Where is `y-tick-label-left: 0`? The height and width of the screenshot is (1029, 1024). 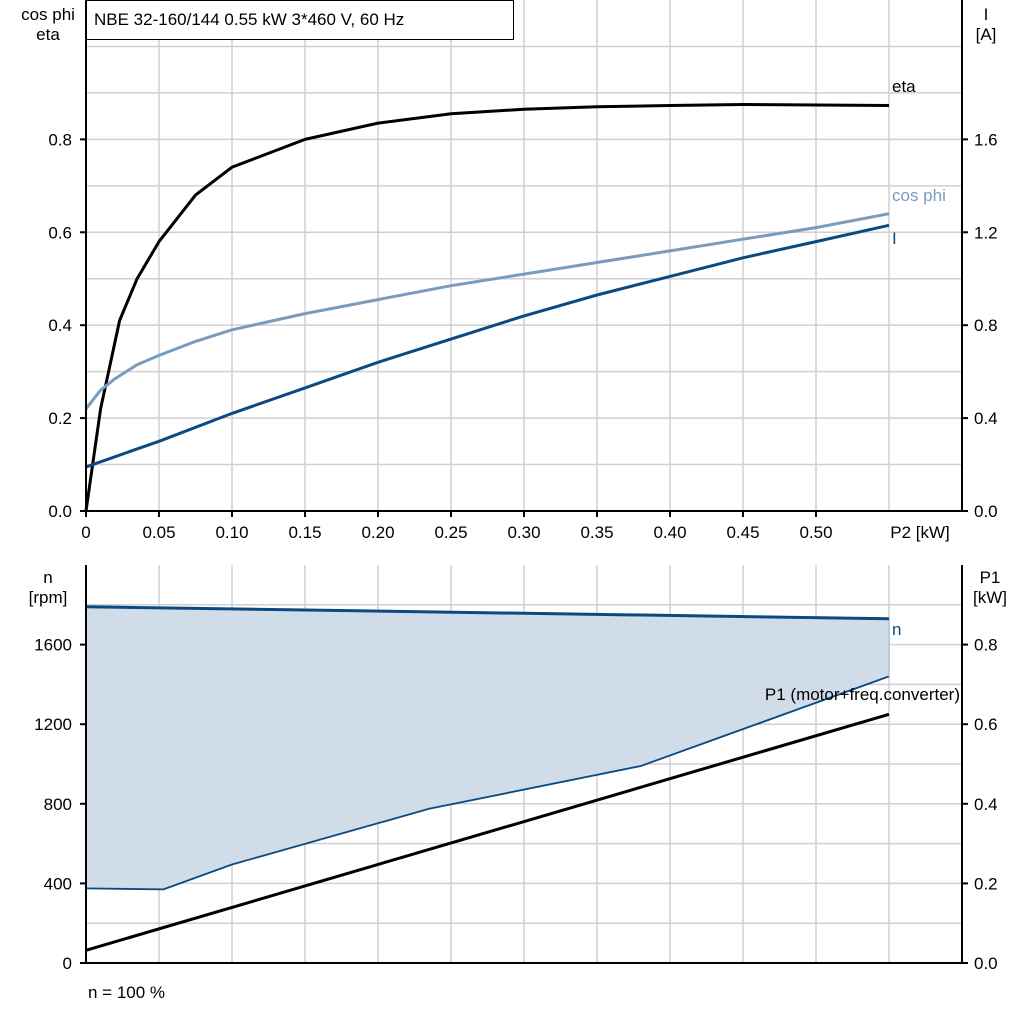 y-tick-label-left: 0 is located at coordinates (67, 963).